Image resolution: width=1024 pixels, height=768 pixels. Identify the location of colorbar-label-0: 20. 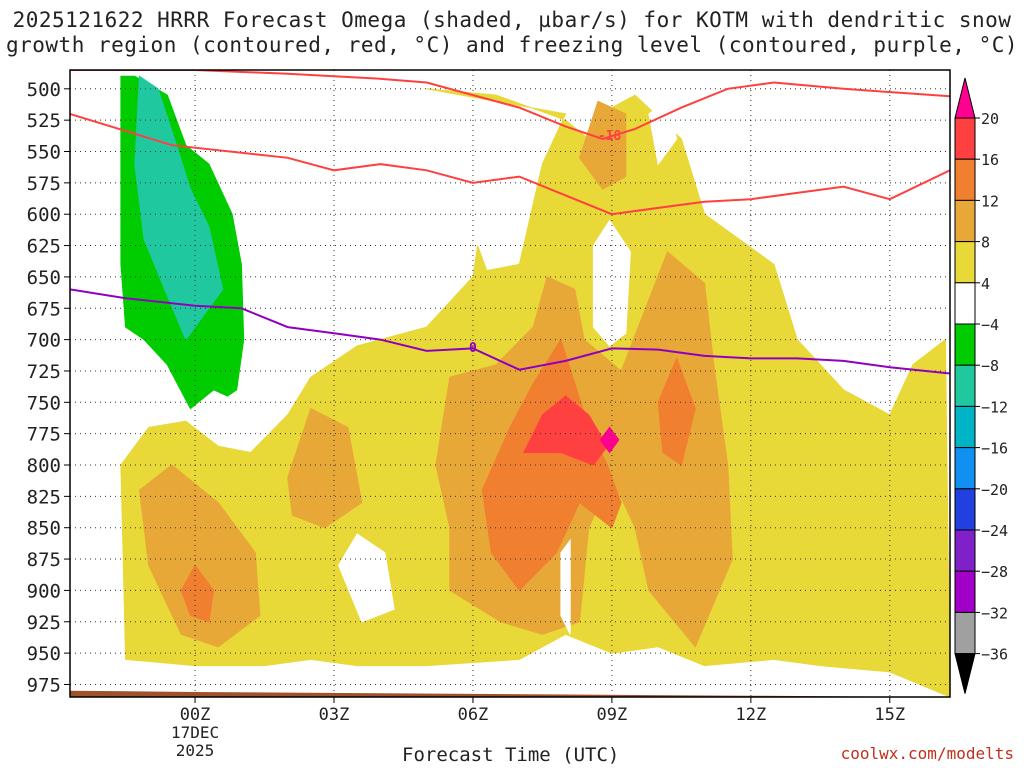
(990, 119).